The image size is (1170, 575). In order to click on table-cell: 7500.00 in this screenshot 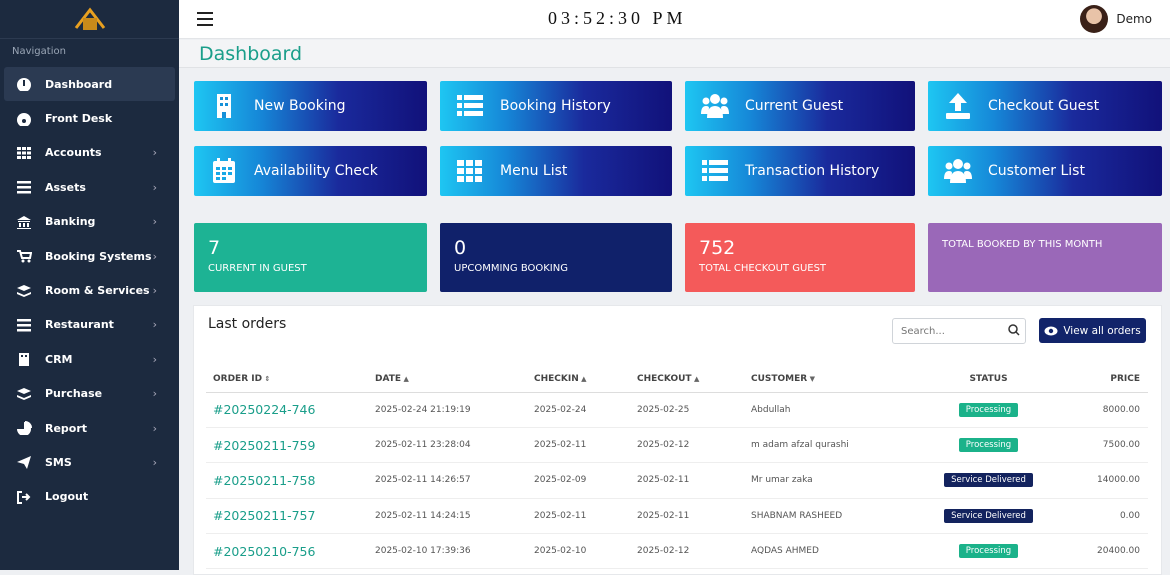, I will do `click(1101, 445)`.